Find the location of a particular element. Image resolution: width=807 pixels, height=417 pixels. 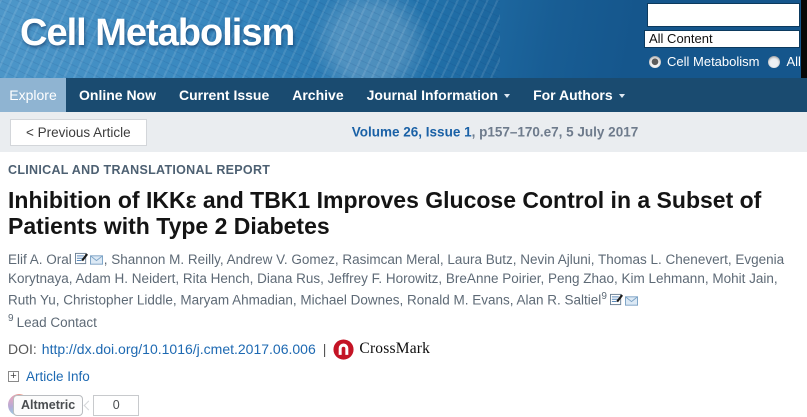

footnote-number: 9 is located at coordinates (11, 318).